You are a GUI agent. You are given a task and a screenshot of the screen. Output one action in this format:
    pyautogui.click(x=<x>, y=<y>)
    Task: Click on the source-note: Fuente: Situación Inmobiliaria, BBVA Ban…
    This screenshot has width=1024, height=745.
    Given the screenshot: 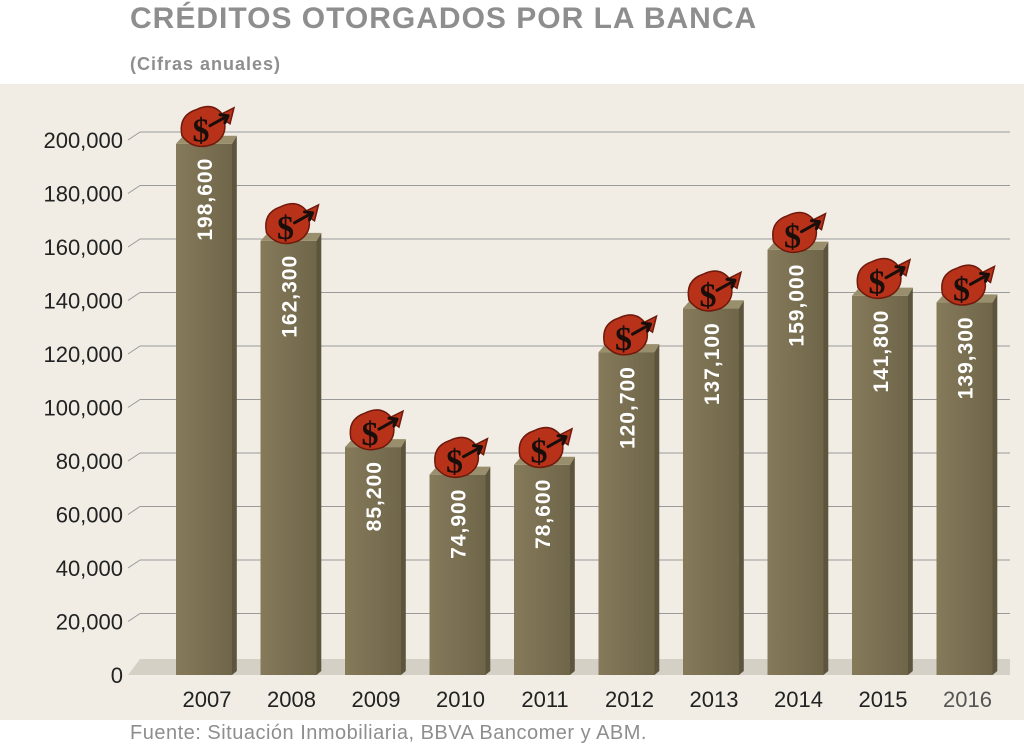 What is the action you would take?
    pyautogui.click(x=388, y=733)
    